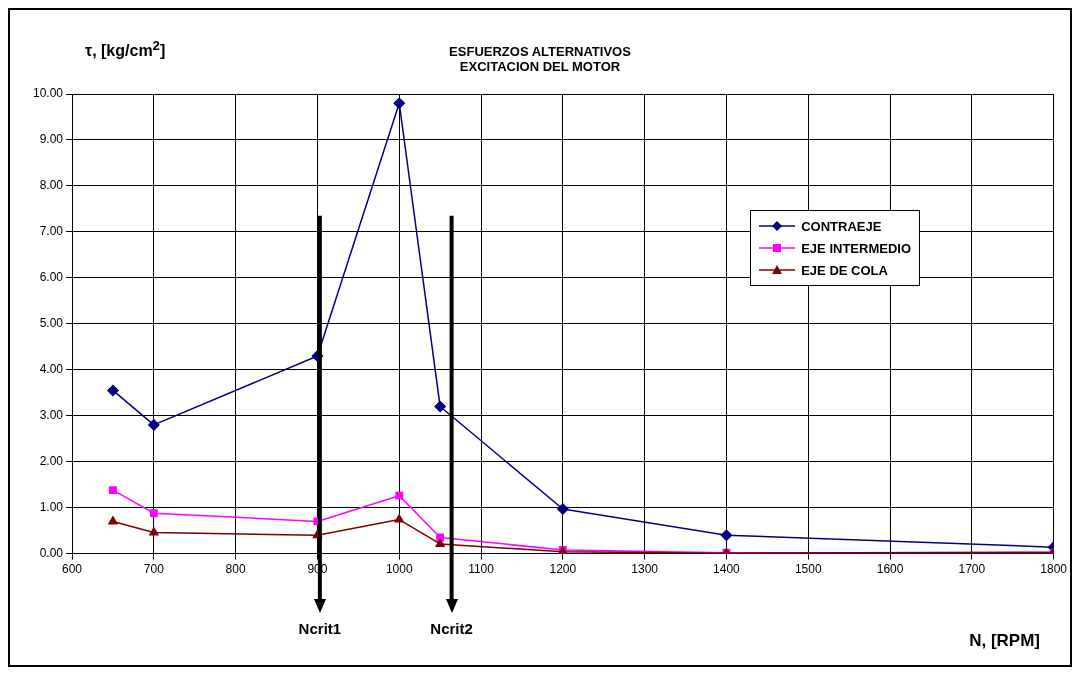 The height and width of the screenshot is (675, 1078). I want to click on y-tick-label: 3.00, so click(51, 415).